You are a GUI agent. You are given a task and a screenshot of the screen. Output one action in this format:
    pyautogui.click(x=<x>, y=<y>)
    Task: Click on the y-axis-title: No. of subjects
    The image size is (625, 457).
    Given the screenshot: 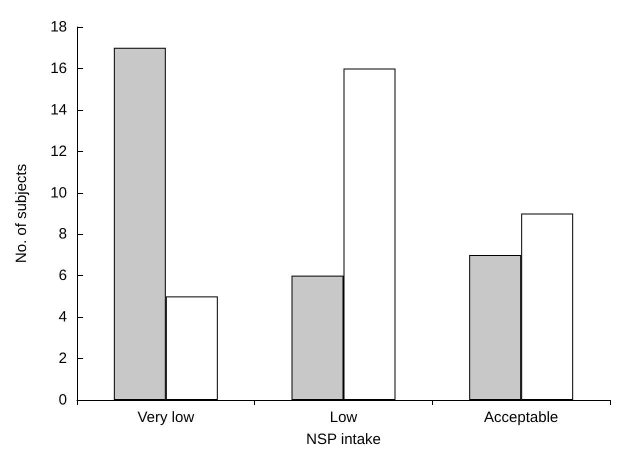 What is the action you would take?
    pyautogui.click(x=21, y=214)
    